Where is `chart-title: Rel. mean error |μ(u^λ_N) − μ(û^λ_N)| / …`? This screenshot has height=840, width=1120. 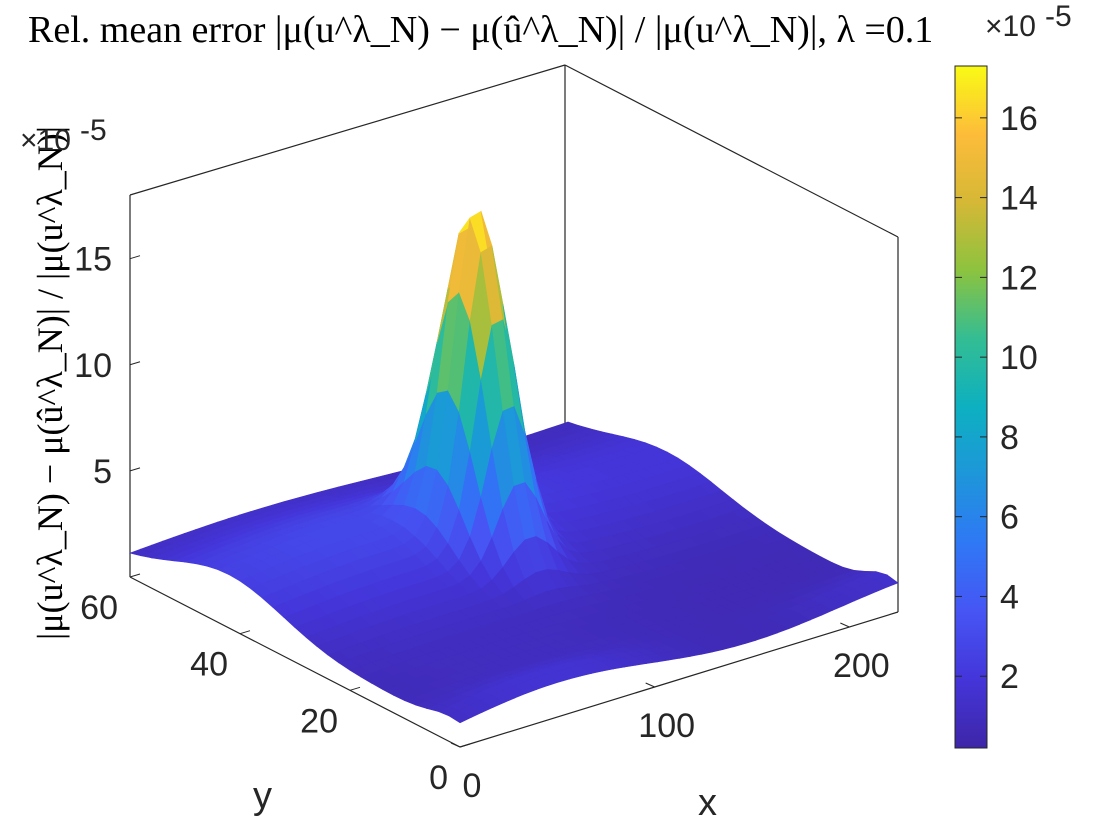
chart-title: Rel. mean error |μ(u^λ_N) − μ(û^λ_N)| / … is located at coordinates (480, 30).